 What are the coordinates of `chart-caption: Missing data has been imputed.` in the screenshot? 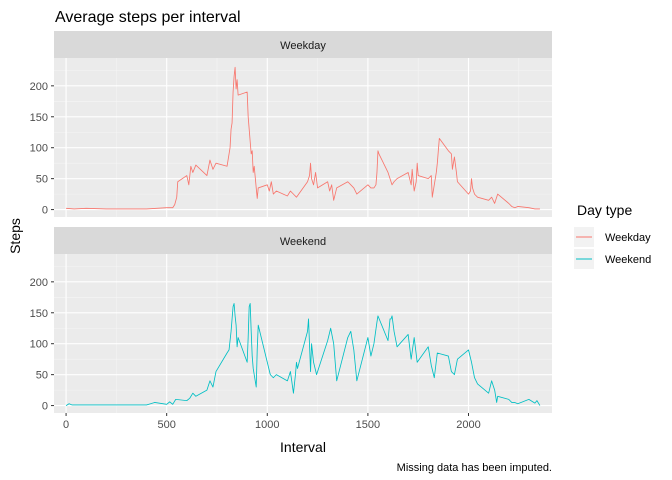 It's located at (474, 468).